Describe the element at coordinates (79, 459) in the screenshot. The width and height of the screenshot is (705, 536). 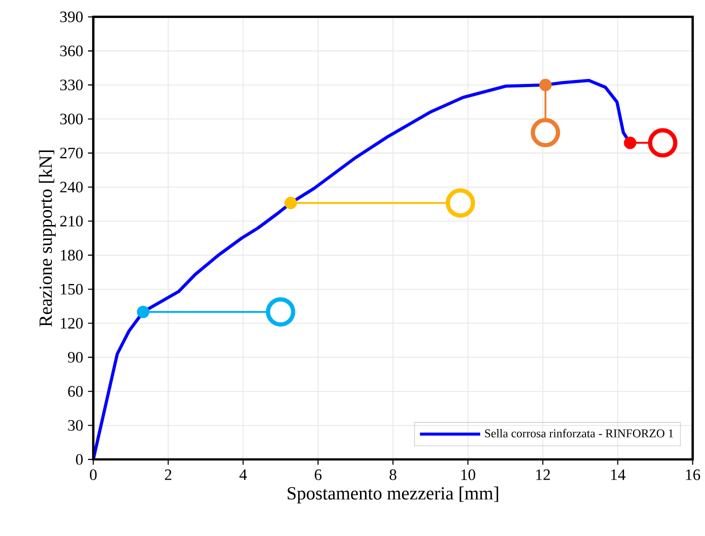
I see `y-tick-label: 0` at that location.